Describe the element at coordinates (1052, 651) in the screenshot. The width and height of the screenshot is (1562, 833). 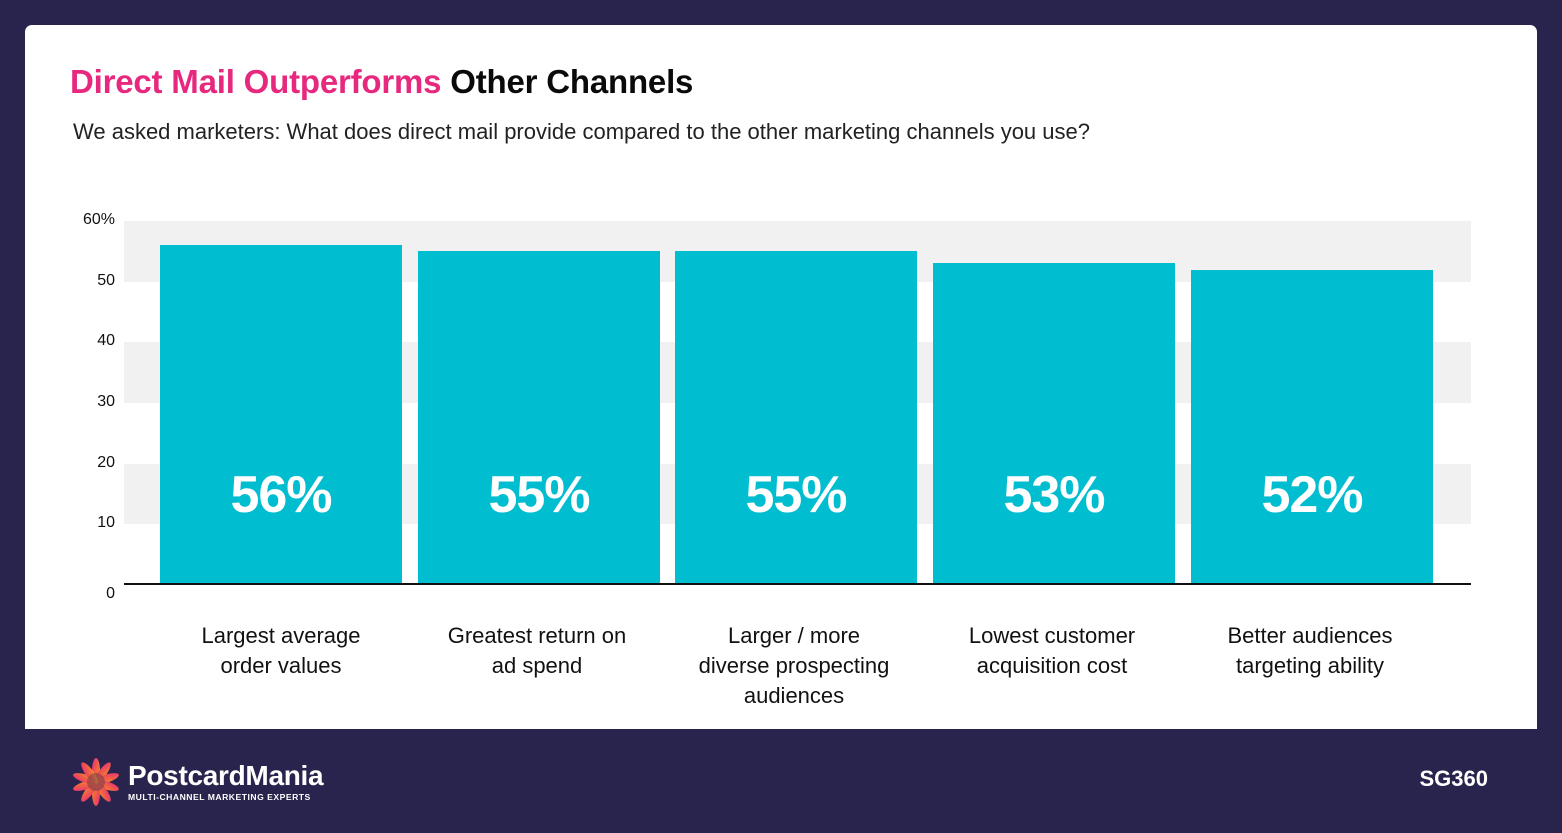
I see `x-category-label: Lowest customer acquisition cost` at that location.